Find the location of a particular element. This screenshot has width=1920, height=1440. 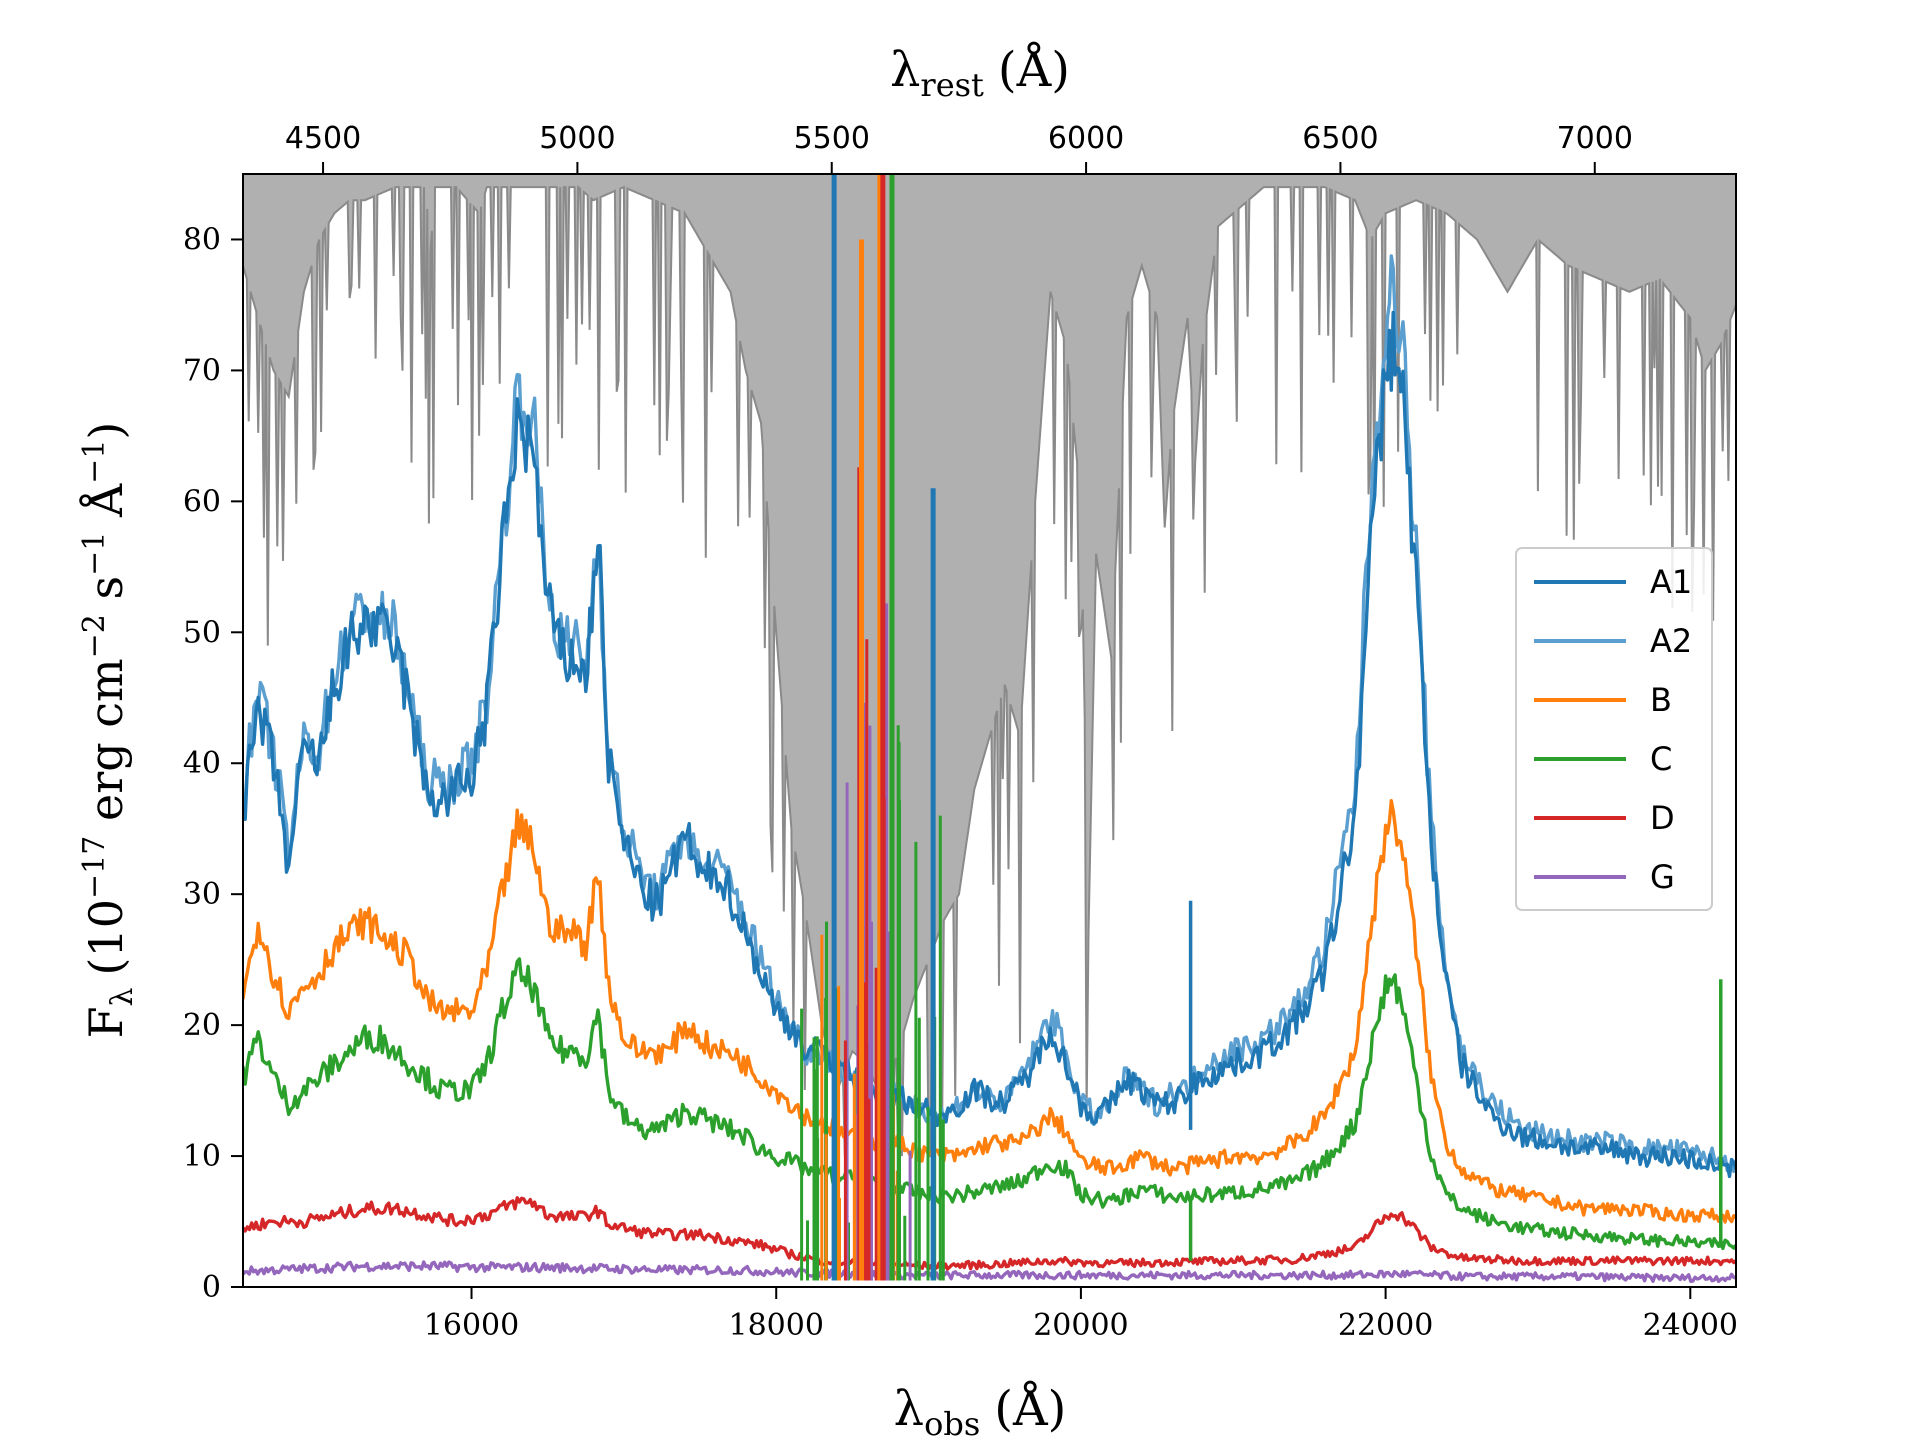

x-axis-ticks: 16000 18000 20000 22000 24000 is located at coordinates (1081, 1315).